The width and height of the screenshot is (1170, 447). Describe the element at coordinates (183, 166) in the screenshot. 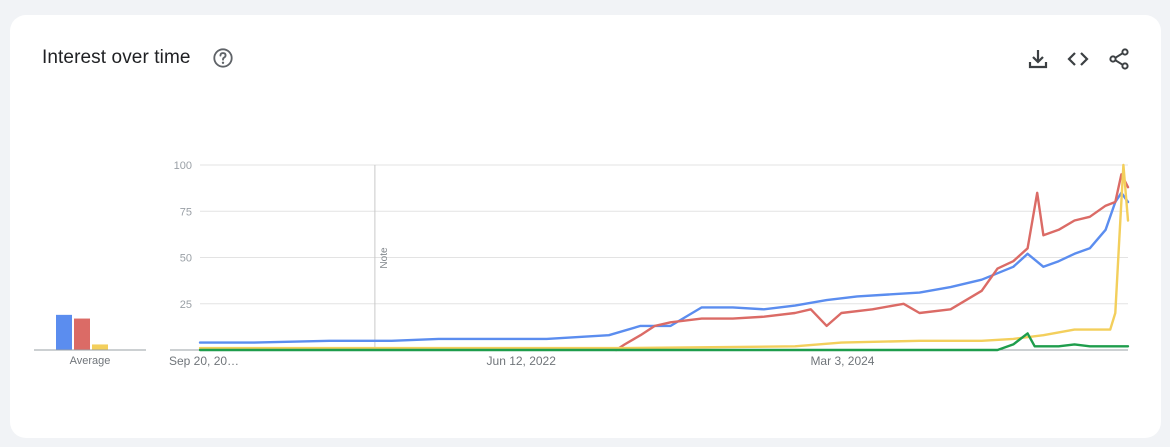

I see `y-tick-label: 100` at that location.